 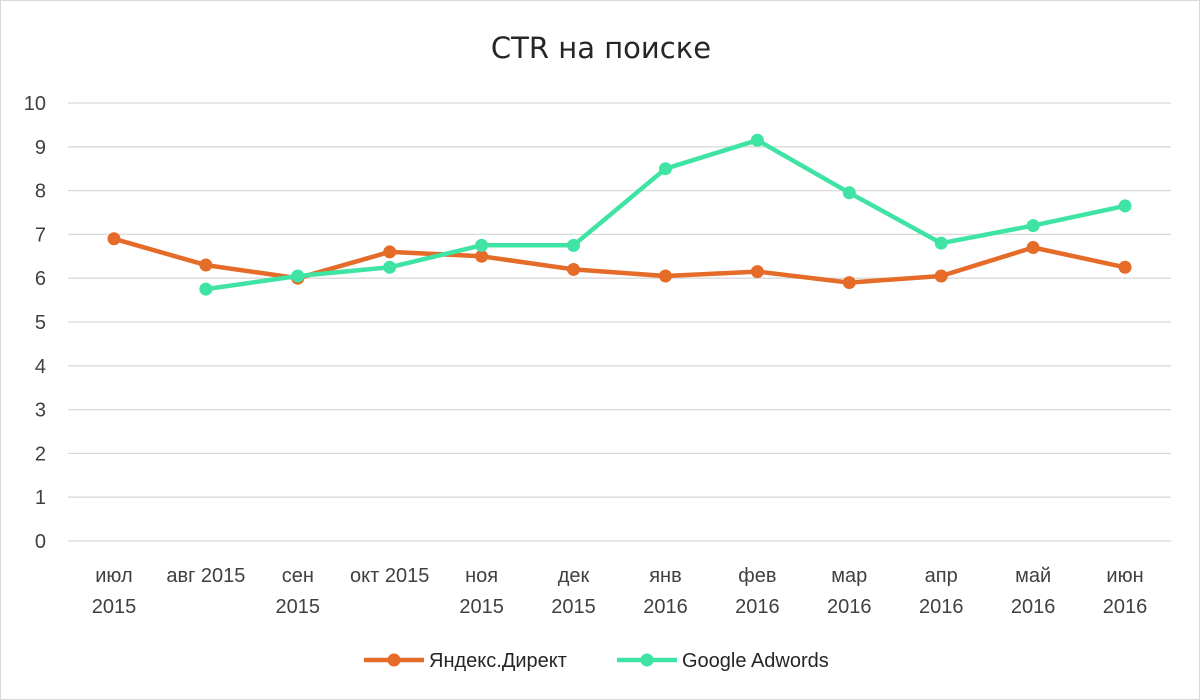 What do you see at coordinates (40, 454) in the screenshot?
I see `y-tick-label: 2` at bounding box center [40, 454].